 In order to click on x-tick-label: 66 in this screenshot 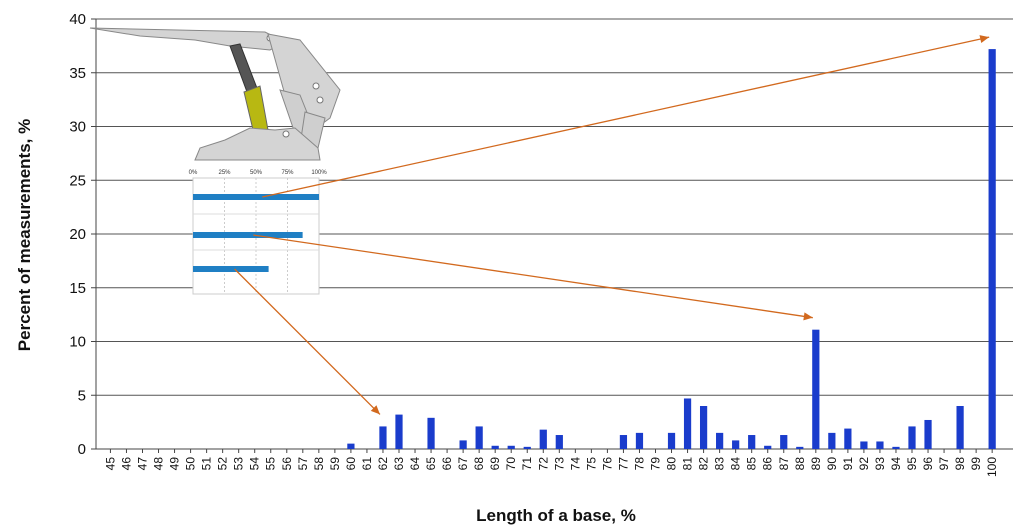, I will do `click(447, 464)`.